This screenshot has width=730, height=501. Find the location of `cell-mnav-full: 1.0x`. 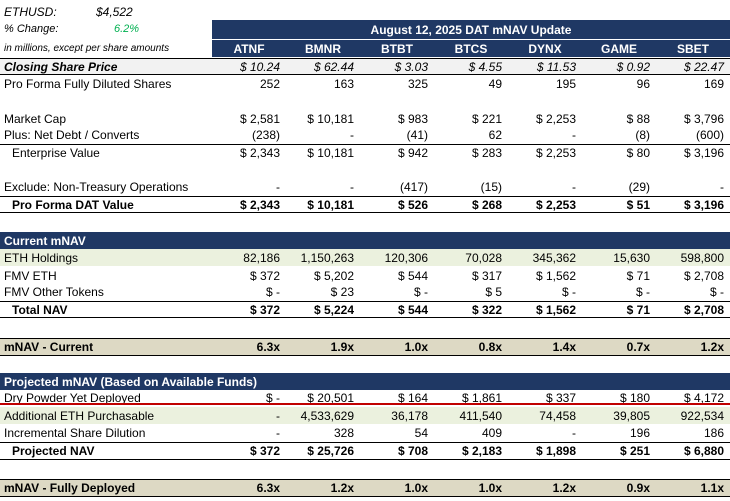

cell-mnav-full: 1.0x is located at coordinates (490, 488).